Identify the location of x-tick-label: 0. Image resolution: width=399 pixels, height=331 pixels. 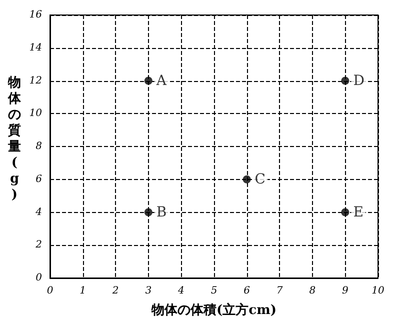
(50, 291).